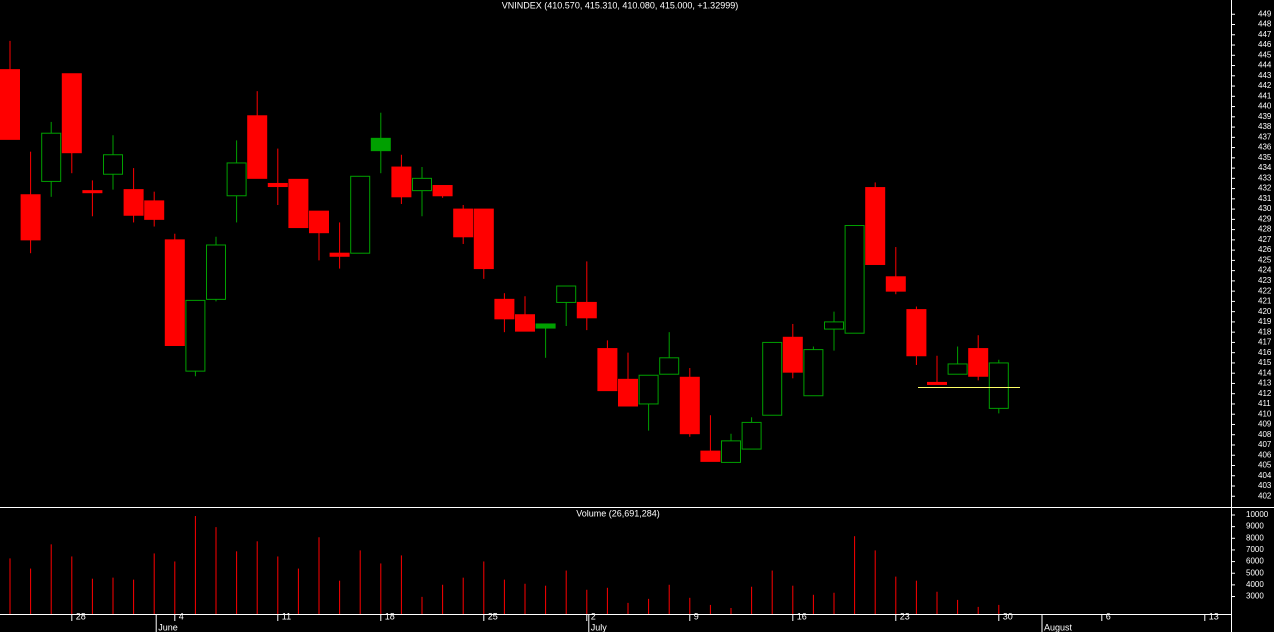 The height and width of the screenshot is (632, 1274). What do you see at coordinates (1255, 572) in the screenshot?
I see `y2-tick-label: 5000` at bounding box center [1255, 572].